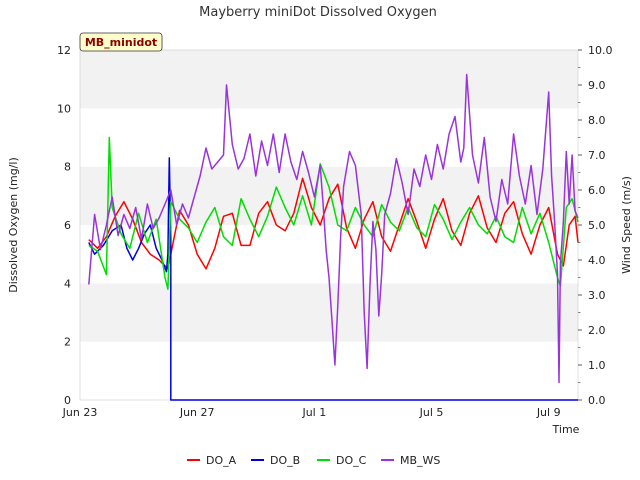 This screenshot has height=480, width=640. What do you see at coordinates (431, 412) in the screenshot?
I see `x-tick-label: Jul 5` at bounding box center [431, 412].